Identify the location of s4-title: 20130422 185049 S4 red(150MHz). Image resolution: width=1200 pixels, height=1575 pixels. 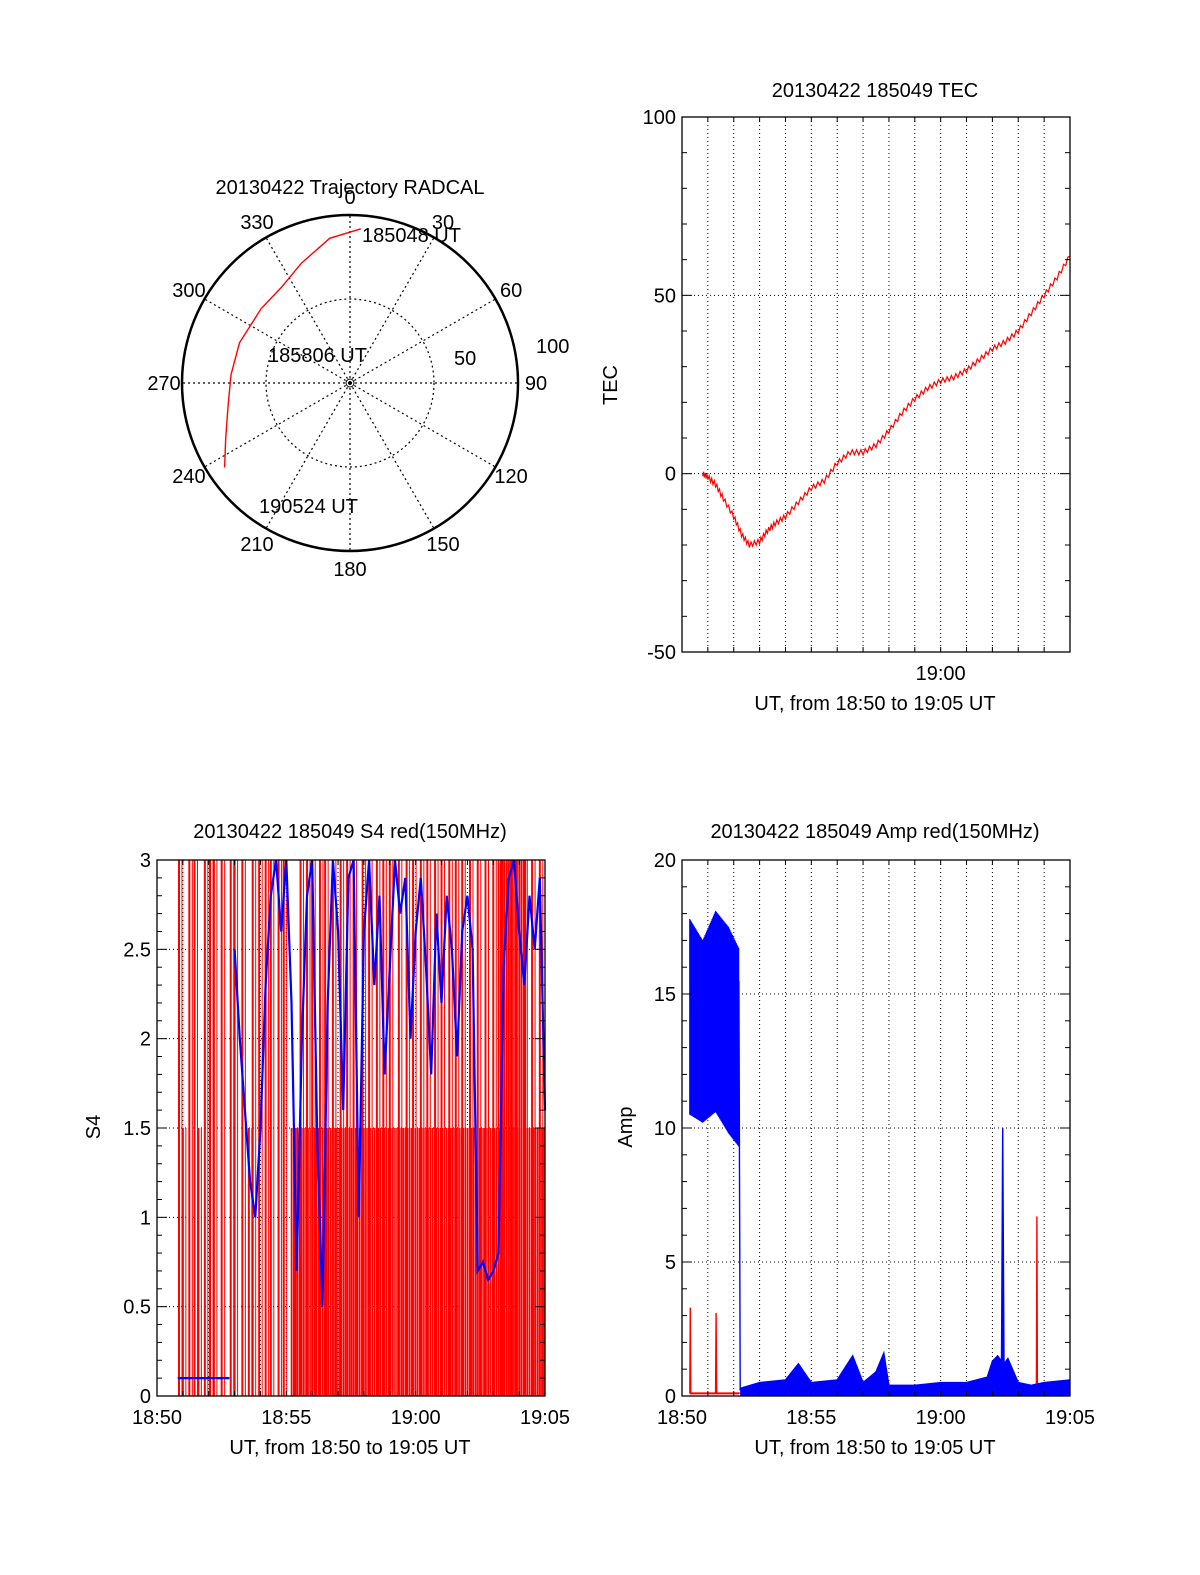
(350, 832).